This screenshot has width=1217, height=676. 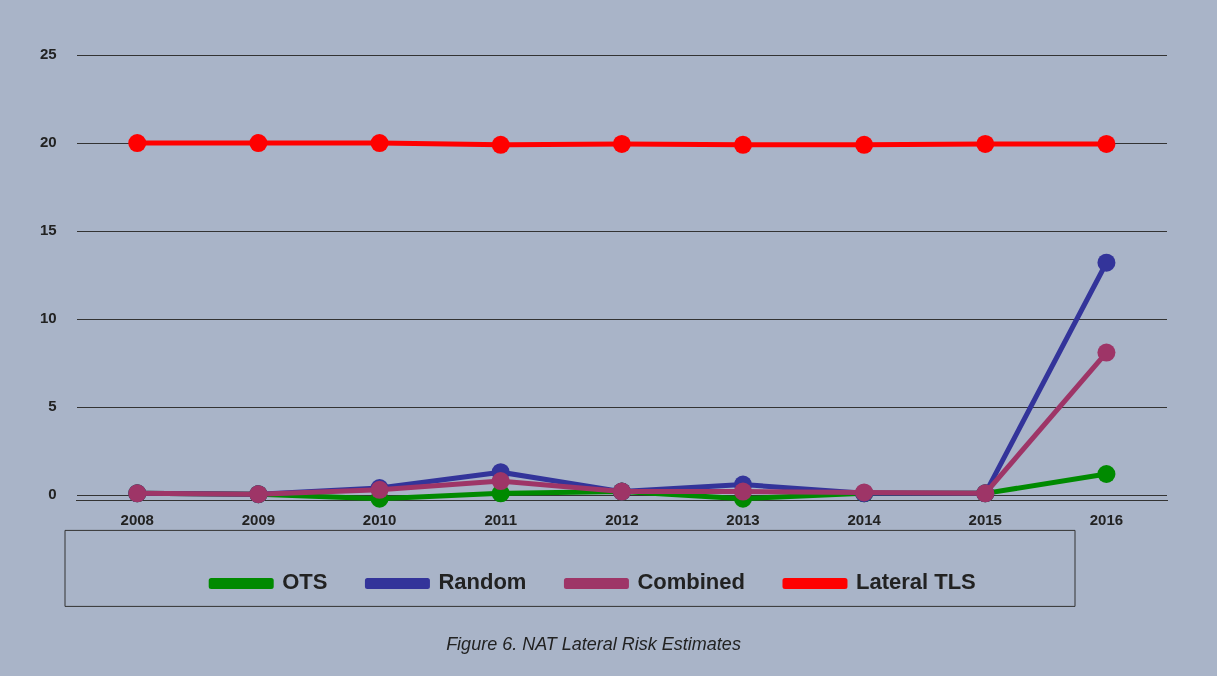 What do you see at coordinates (743, 519) in the screenshot?
I see `x-tick-label: 2013` at bounding box center [743, 519].